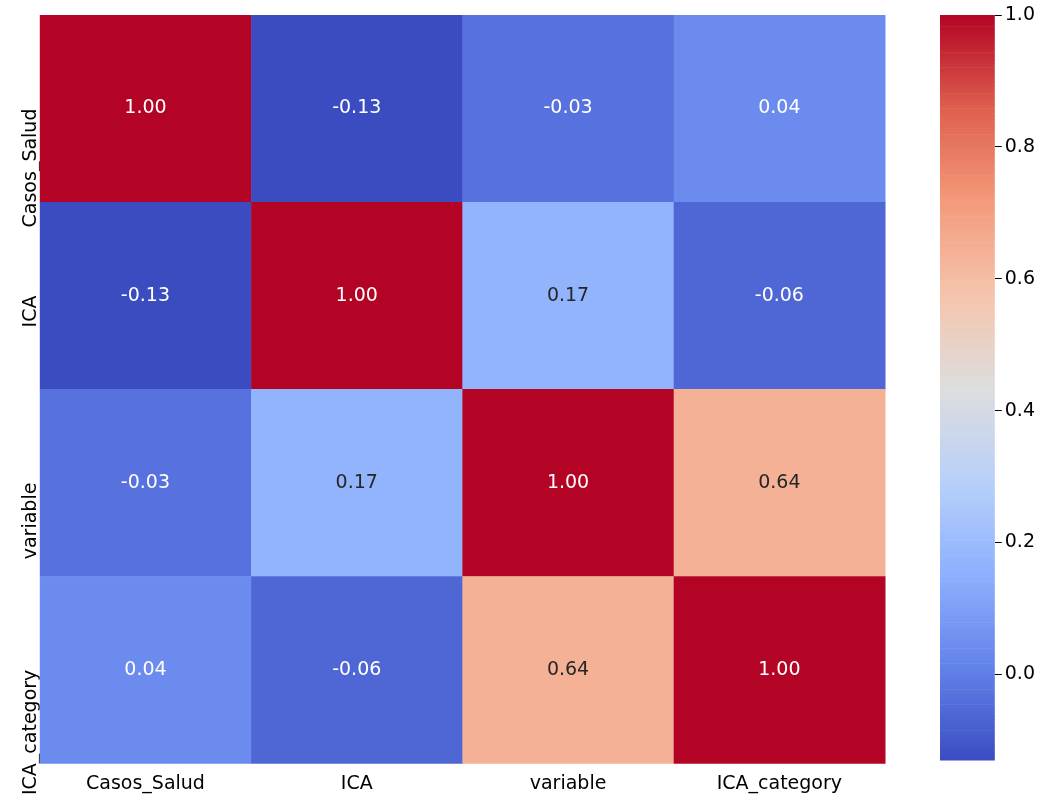 The height and width of the screenshot is (808, 1043). I want to click on color-bar-label: 0.2, so click(1019, 540).